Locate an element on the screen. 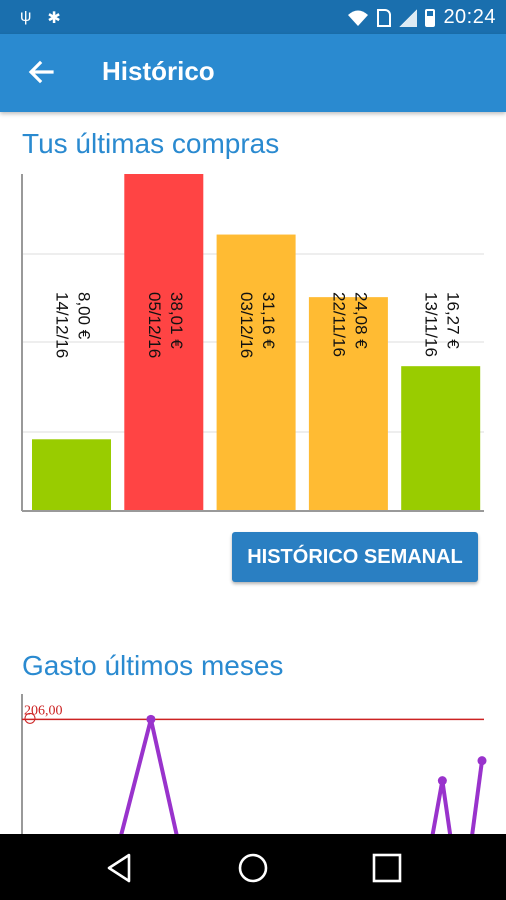  bar-03/12/16 is located at coordinates (256, 372).